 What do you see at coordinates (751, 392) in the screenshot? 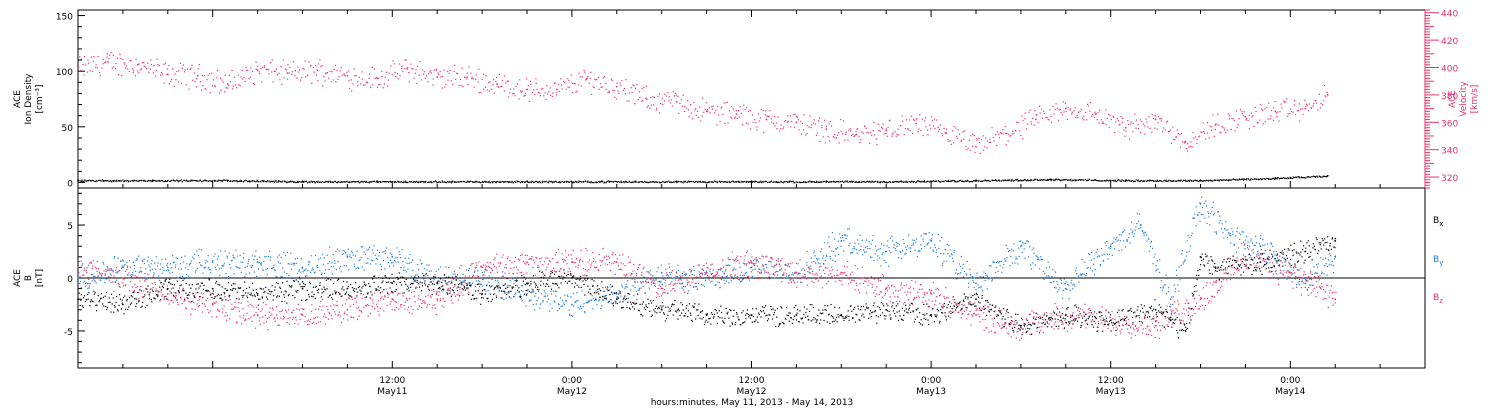
I see `x-tick-label-date: May12` at bounding box center [751, 392].